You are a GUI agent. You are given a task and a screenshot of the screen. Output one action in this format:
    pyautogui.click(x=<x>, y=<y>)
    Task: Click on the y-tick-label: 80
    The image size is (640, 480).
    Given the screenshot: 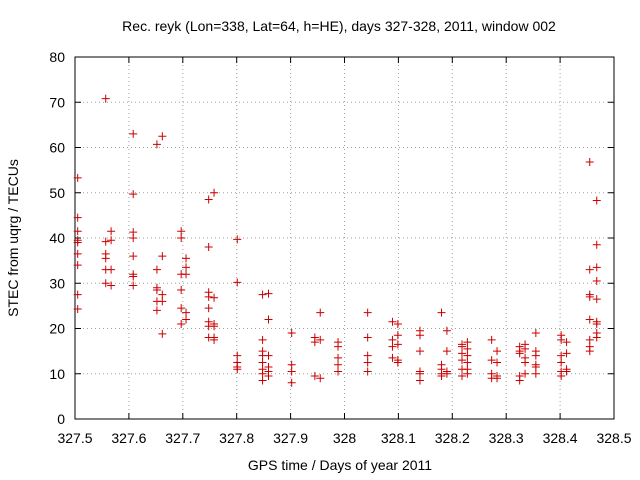 What is the action you would take?
    pyautogui.click(x=57, y=57)
    